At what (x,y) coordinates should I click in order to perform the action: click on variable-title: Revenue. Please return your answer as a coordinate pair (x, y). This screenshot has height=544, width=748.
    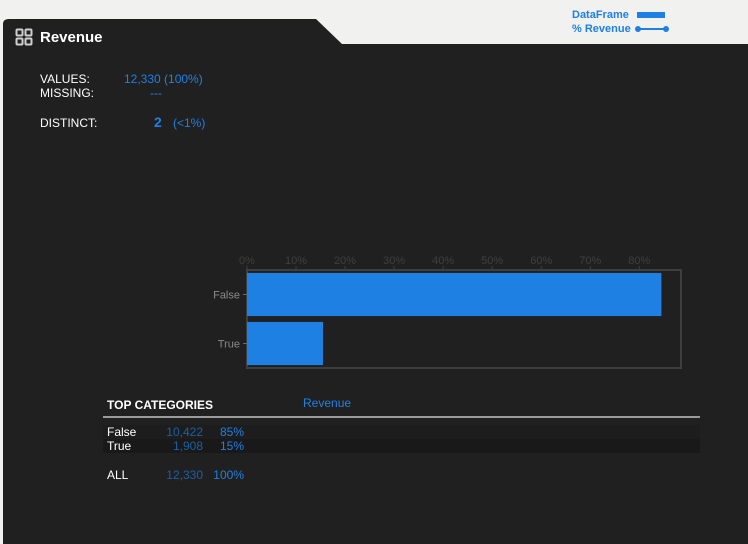
    Looking at the image, I should click on (59, 37).